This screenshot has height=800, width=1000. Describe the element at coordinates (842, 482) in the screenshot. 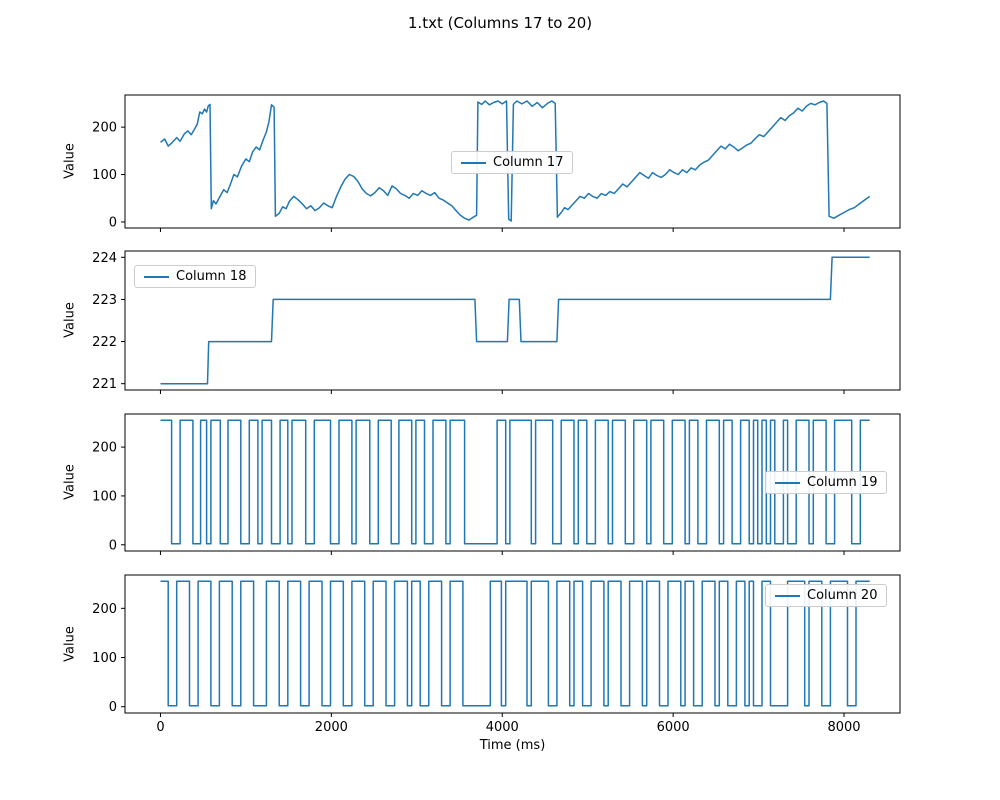

I see `legend-label: Column 19` at that location.